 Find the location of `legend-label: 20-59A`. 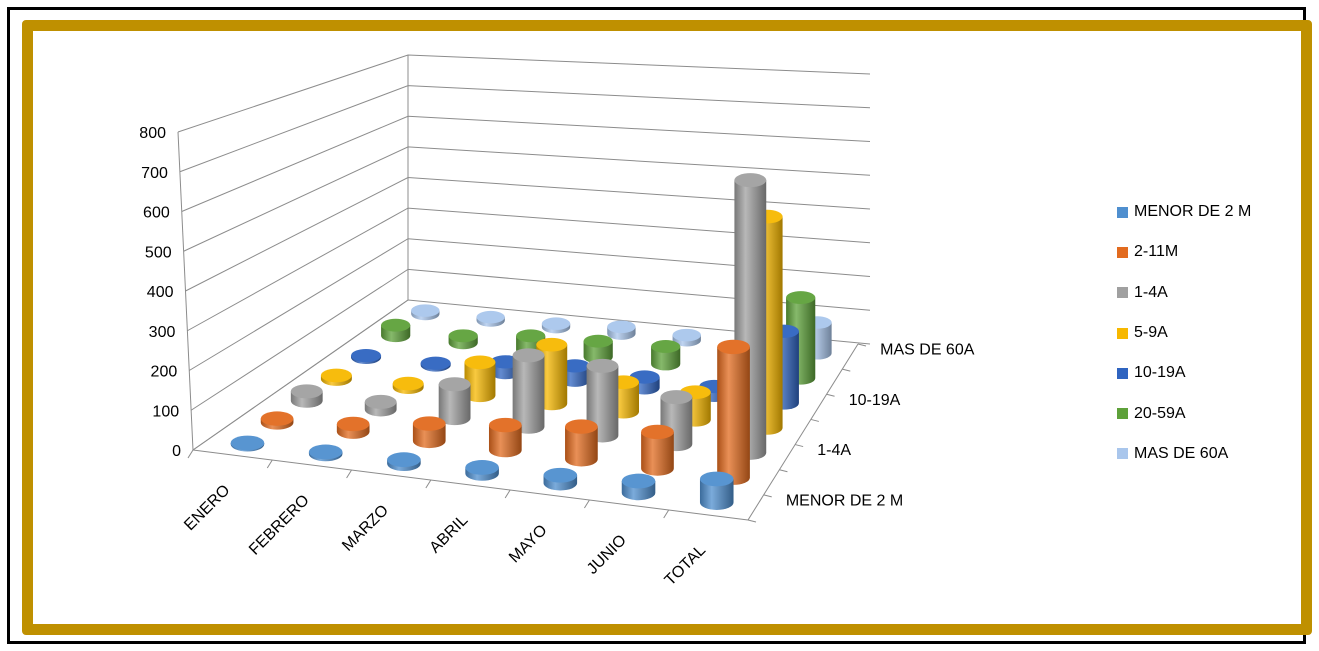

legend-label: 20-59A is located at coordinates (1160, 413).